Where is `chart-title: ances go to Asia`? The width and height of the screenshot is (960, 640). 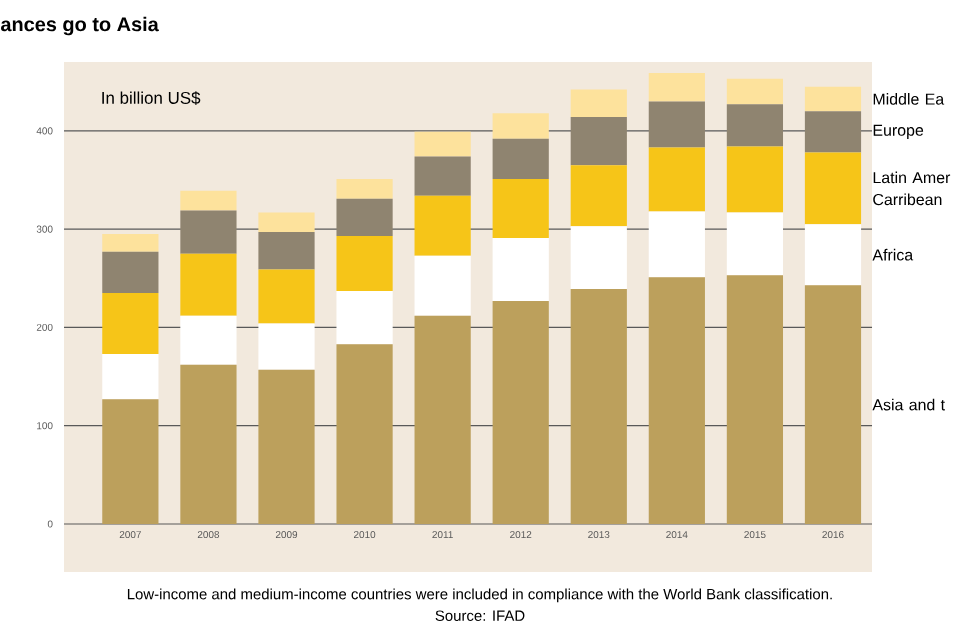
chart-title: ances go to Asia is located at coordinates (80, 26).